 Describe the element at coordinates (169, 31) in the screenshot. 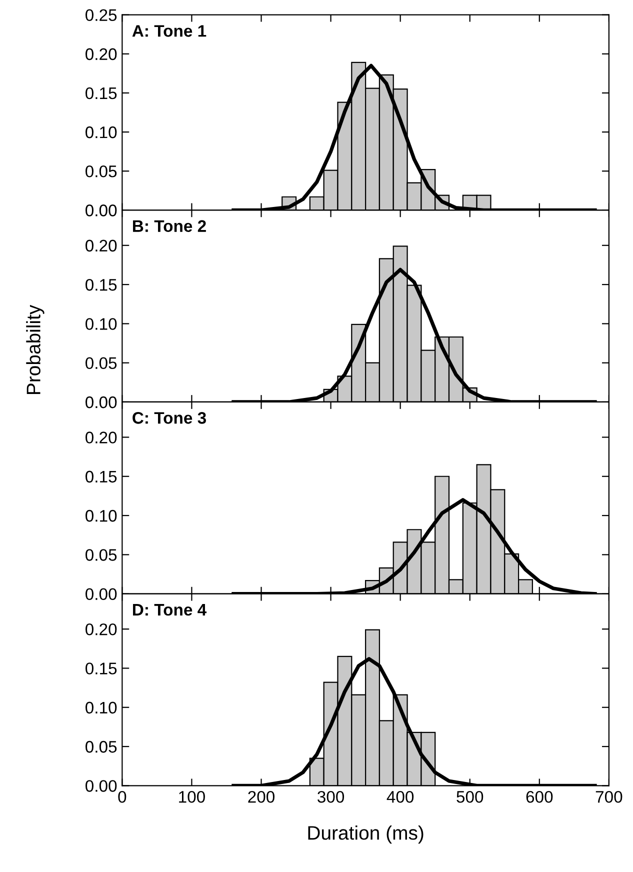

I see `chart-title: A: Tone 1` at that location.